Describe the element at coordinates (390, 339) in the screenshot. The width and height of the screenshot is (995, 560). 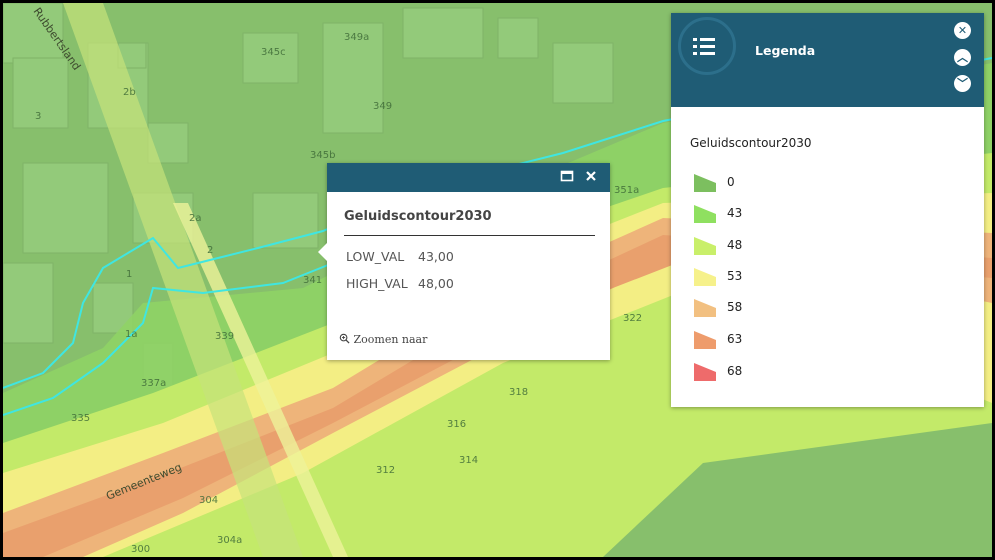
I see `zoom-to-label: Zoomen naar` at that location.